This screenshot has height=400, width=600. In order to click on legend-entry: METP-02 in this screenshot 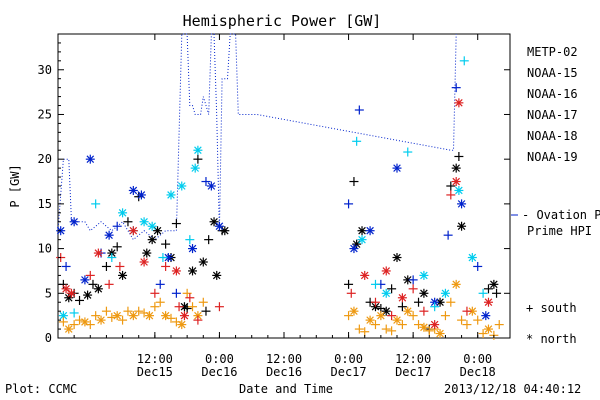, I will do `click(552, 52)`.